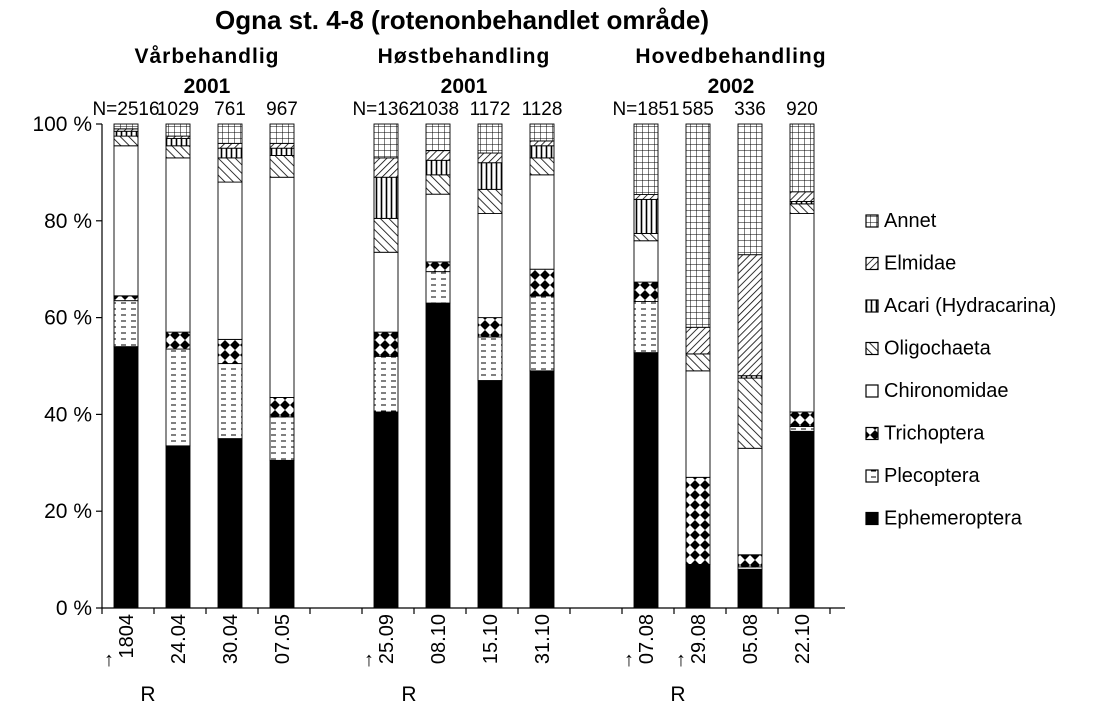 Image resolution: width=1113 pixels, height=711 pixels. What do you see at coordinates (385, 109) in the screenshot?
I see `n-label: N=1362` at bounding box center [385, 109].